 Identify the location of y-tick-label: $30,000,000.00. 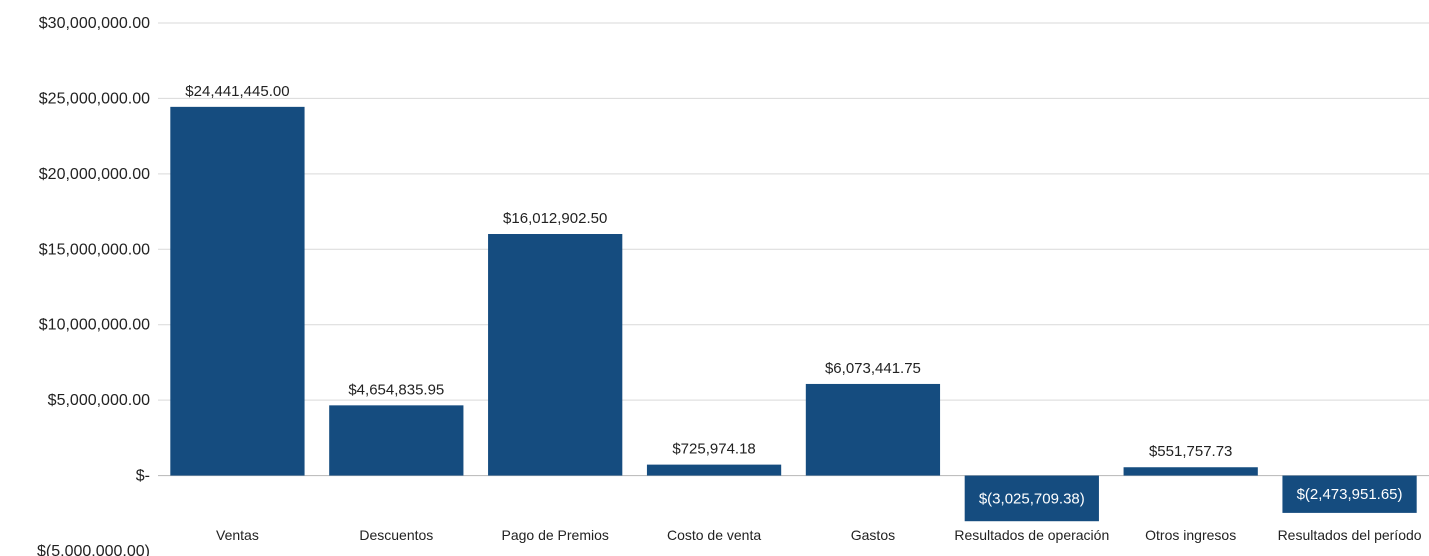
(94, 23).